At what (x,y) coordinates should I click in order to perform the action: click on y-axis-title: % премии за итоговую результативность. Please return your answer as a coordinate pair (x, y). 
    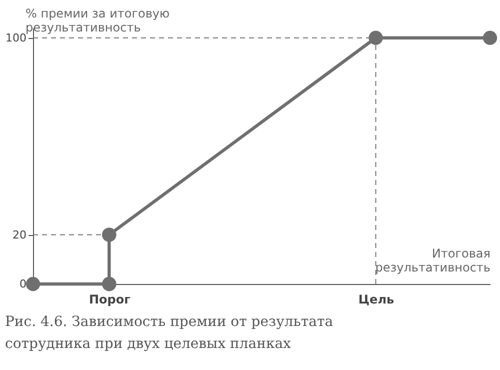
    Looking at the image, I should click on (98, 20).